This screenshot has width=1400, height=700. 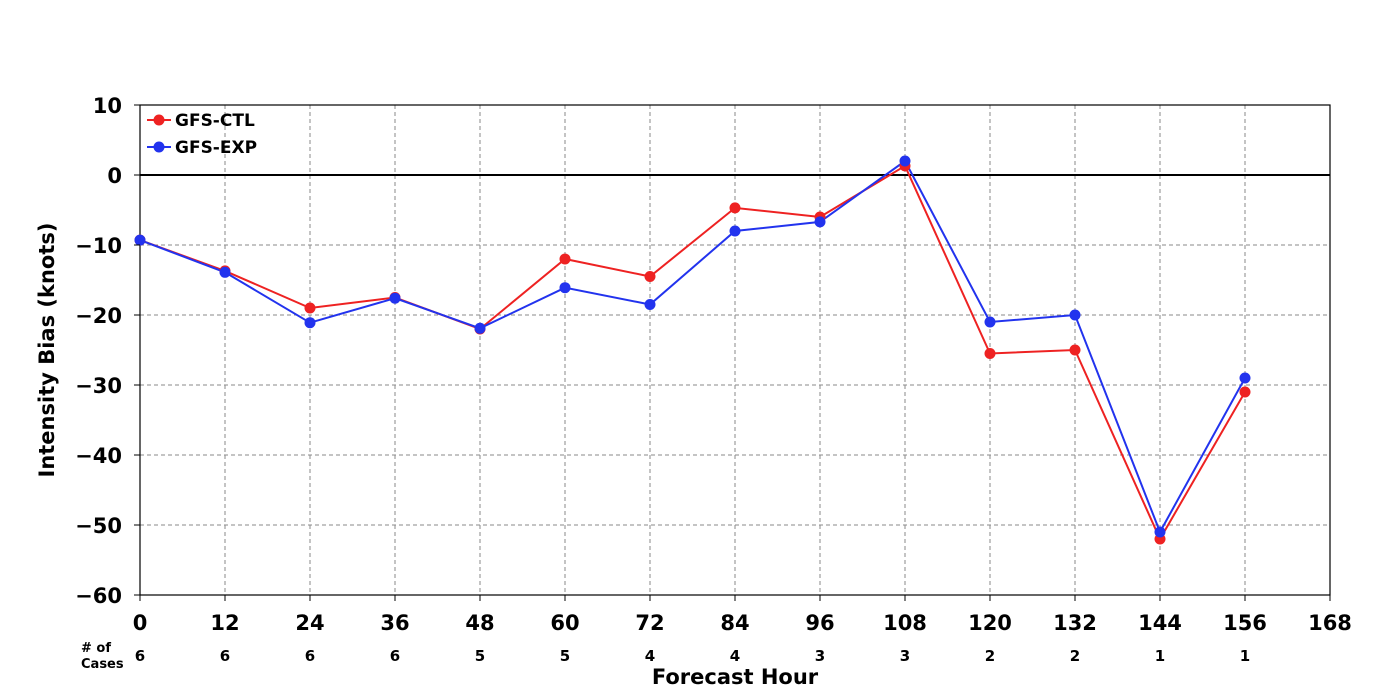 I want to click on x-axis-ticks: 0 12 24 36 48 60 72 84 96 108 120 132 144 156 168, so click(x=742, y=615).